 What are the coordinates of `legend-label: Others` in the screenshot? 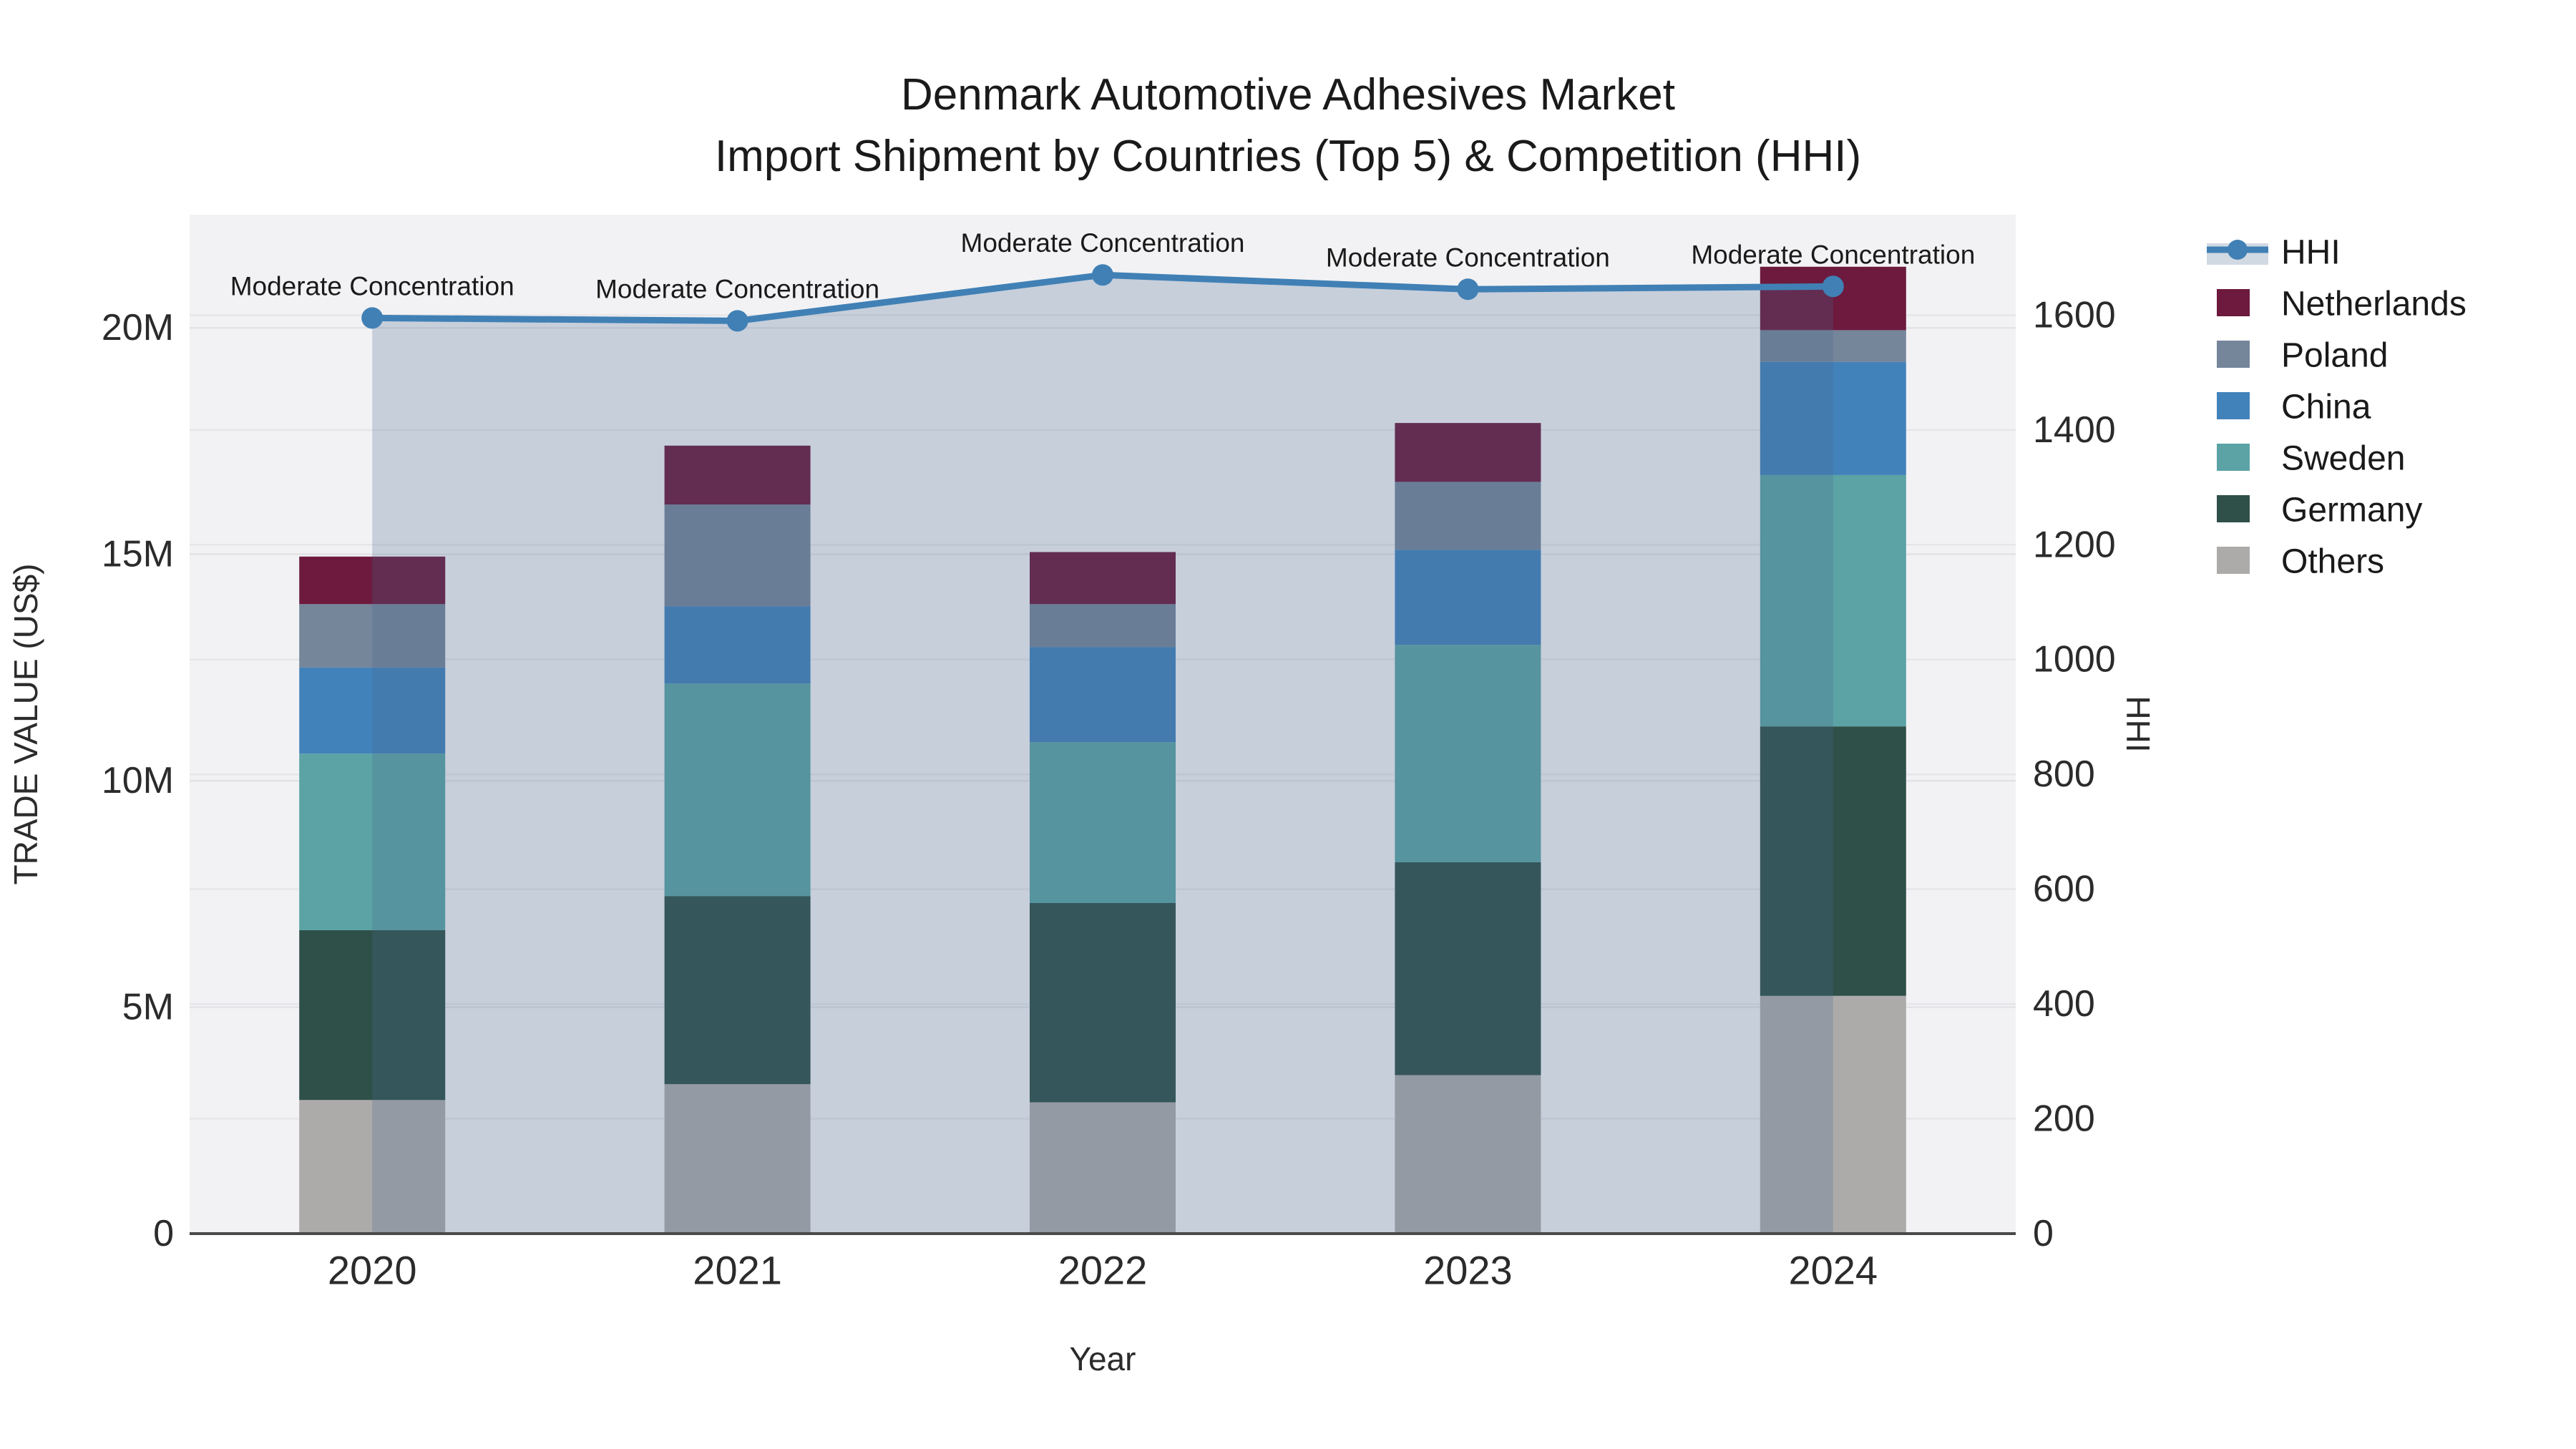 It's located at (2332, 562).